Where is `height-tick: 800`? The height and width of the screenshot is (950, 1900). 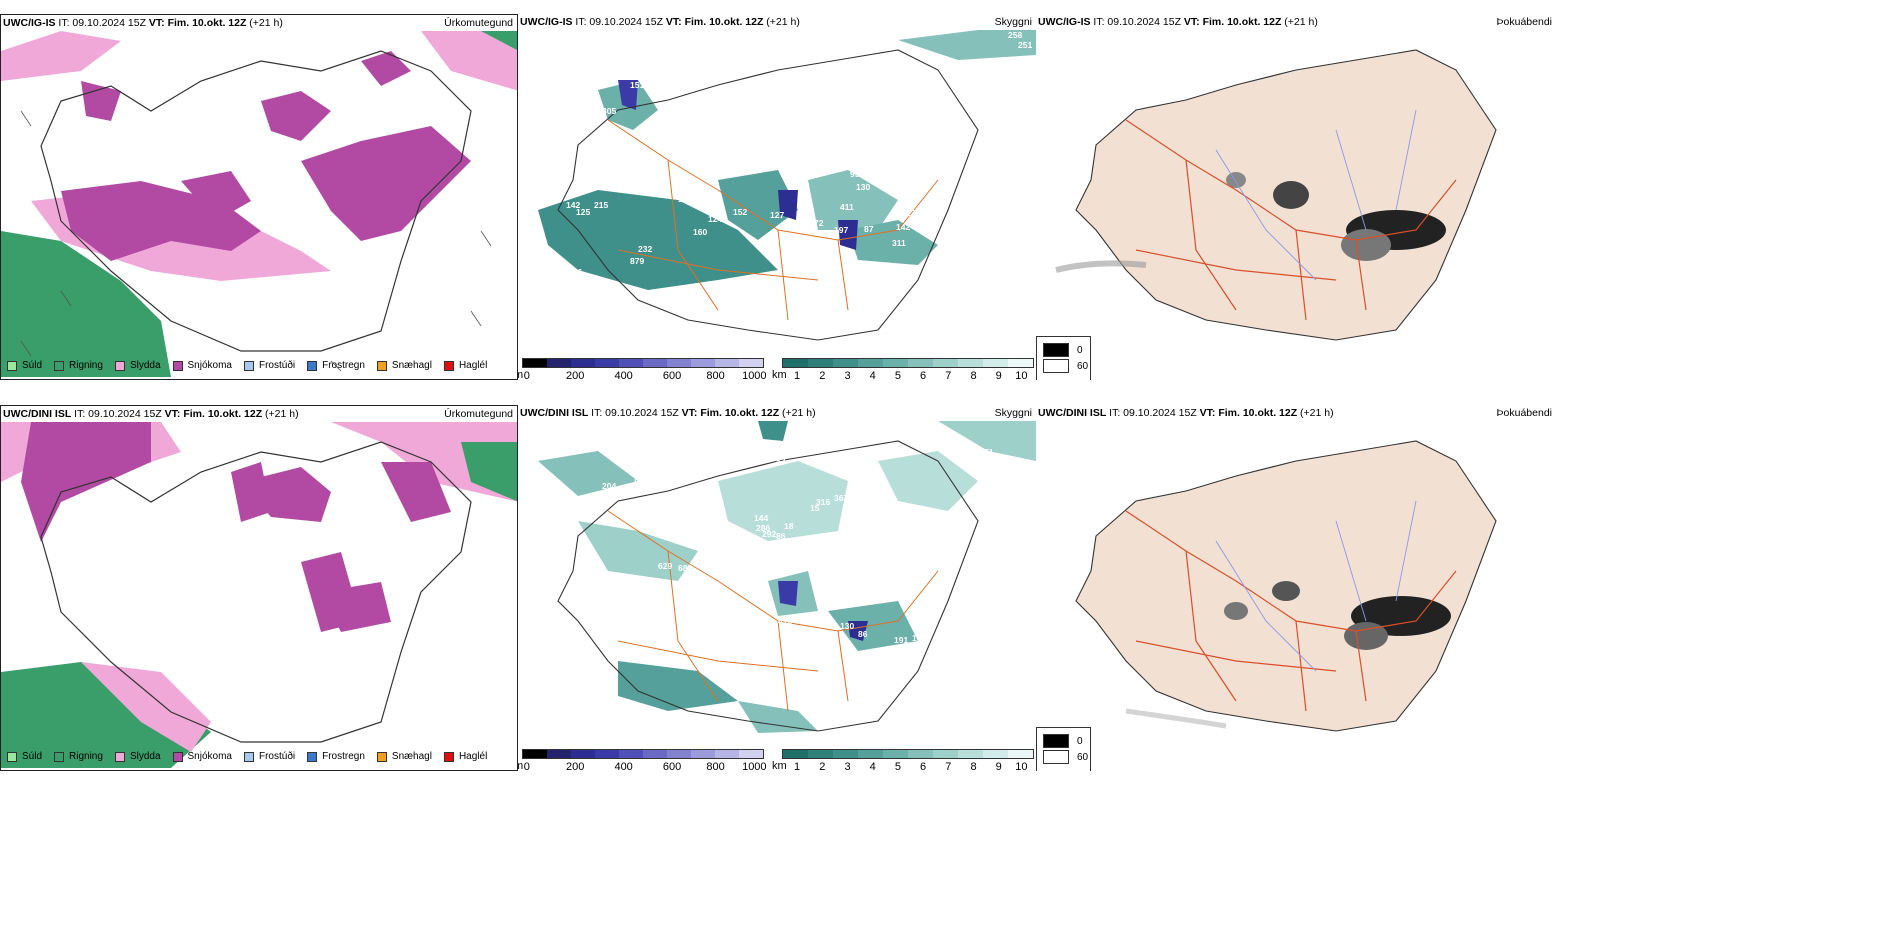 height-tick: 800 is located at coordinates (715, 766).